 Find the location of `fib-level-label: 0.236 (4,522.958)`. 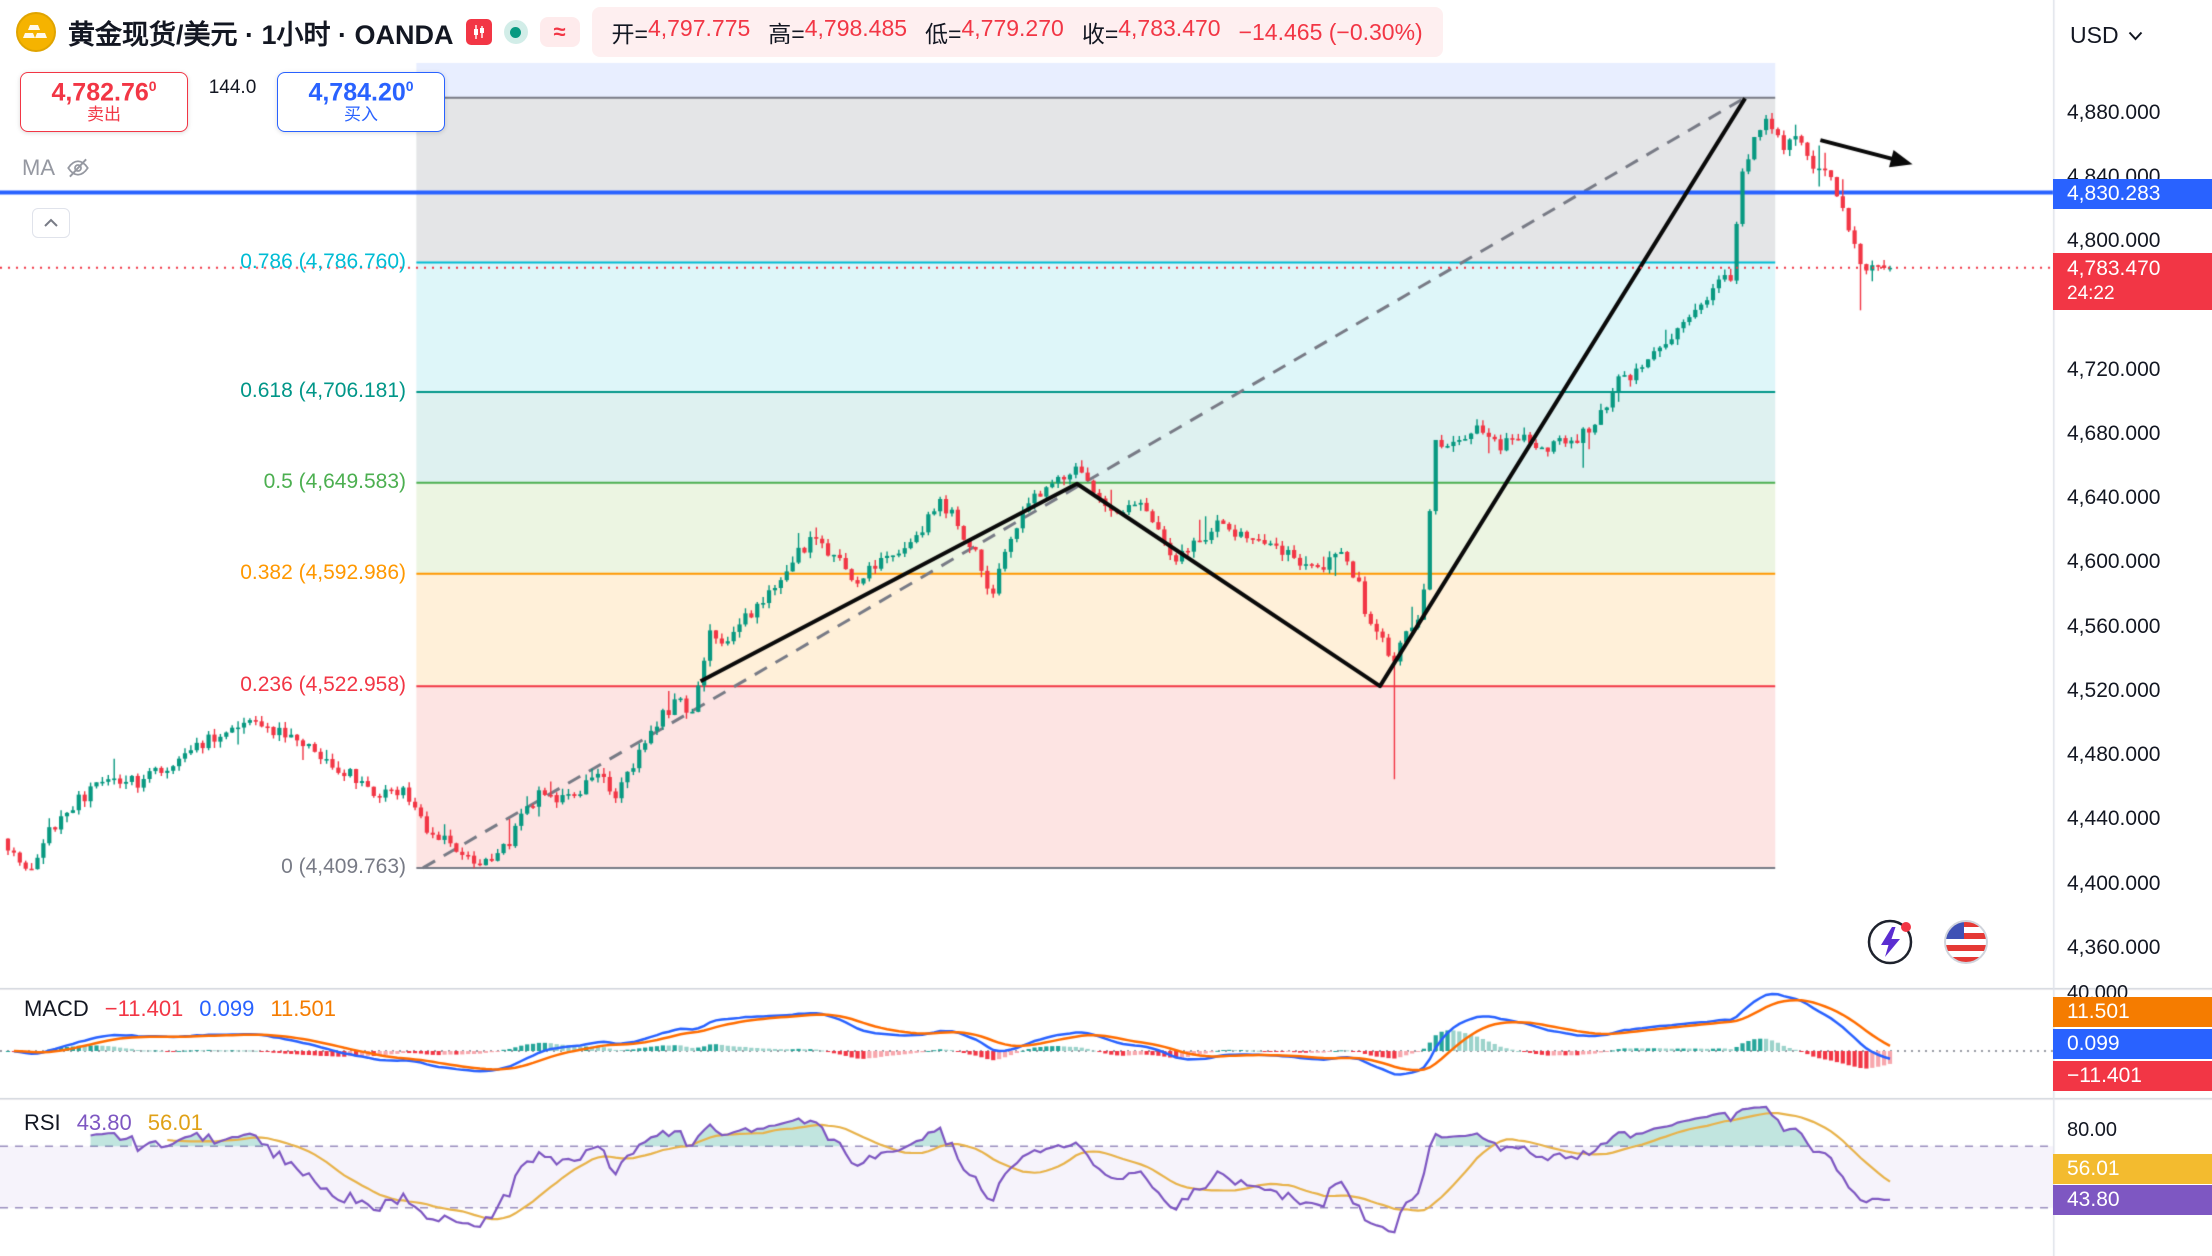

fib-level-label: 0.236 (4,522.958) is located at coordinates (323, 685).